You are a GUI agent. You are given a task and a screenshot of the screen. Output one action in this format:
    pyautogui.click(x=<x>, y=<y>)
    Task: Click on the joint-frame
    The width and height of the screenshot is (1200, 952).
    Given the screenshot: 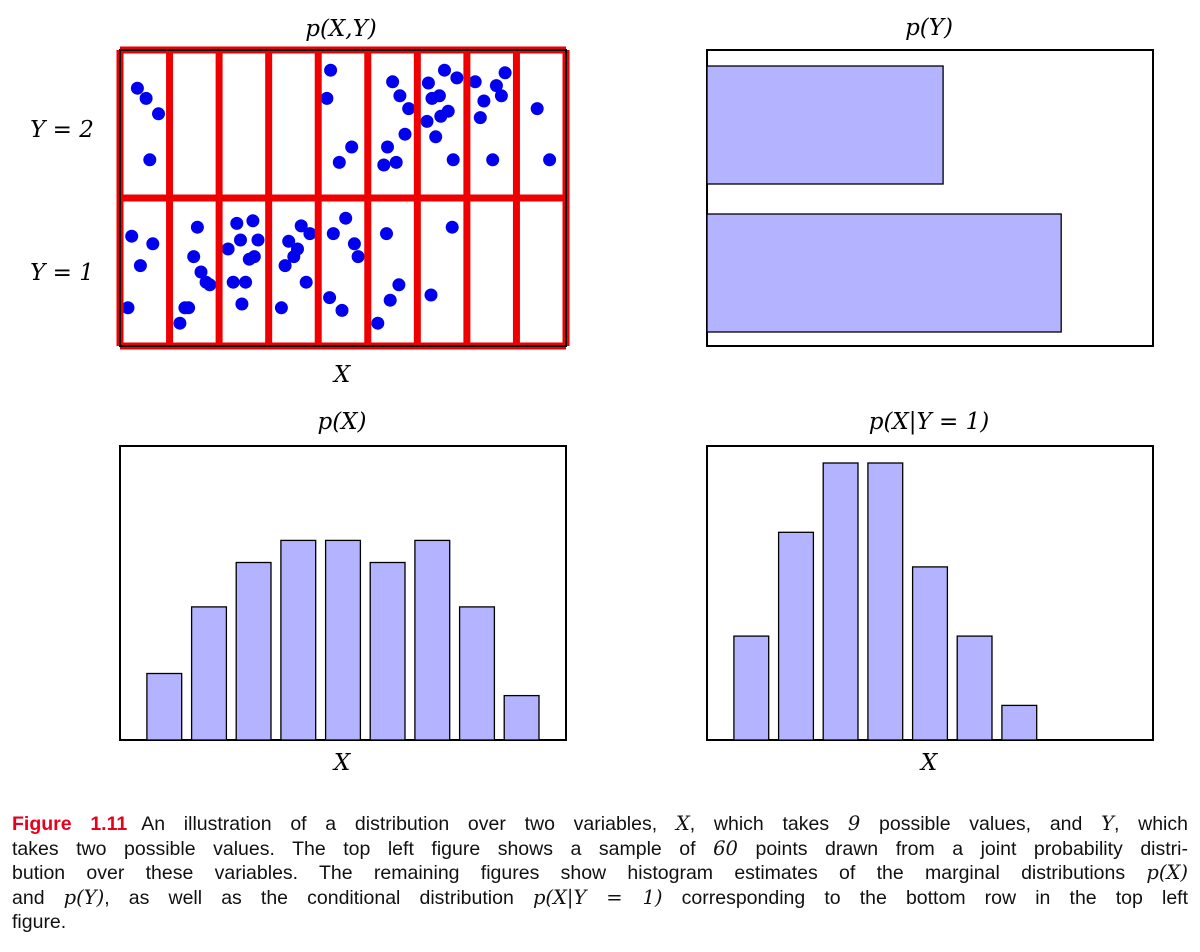 What is the action you would take?
    pyautogui.click(x=343, y=198)
    